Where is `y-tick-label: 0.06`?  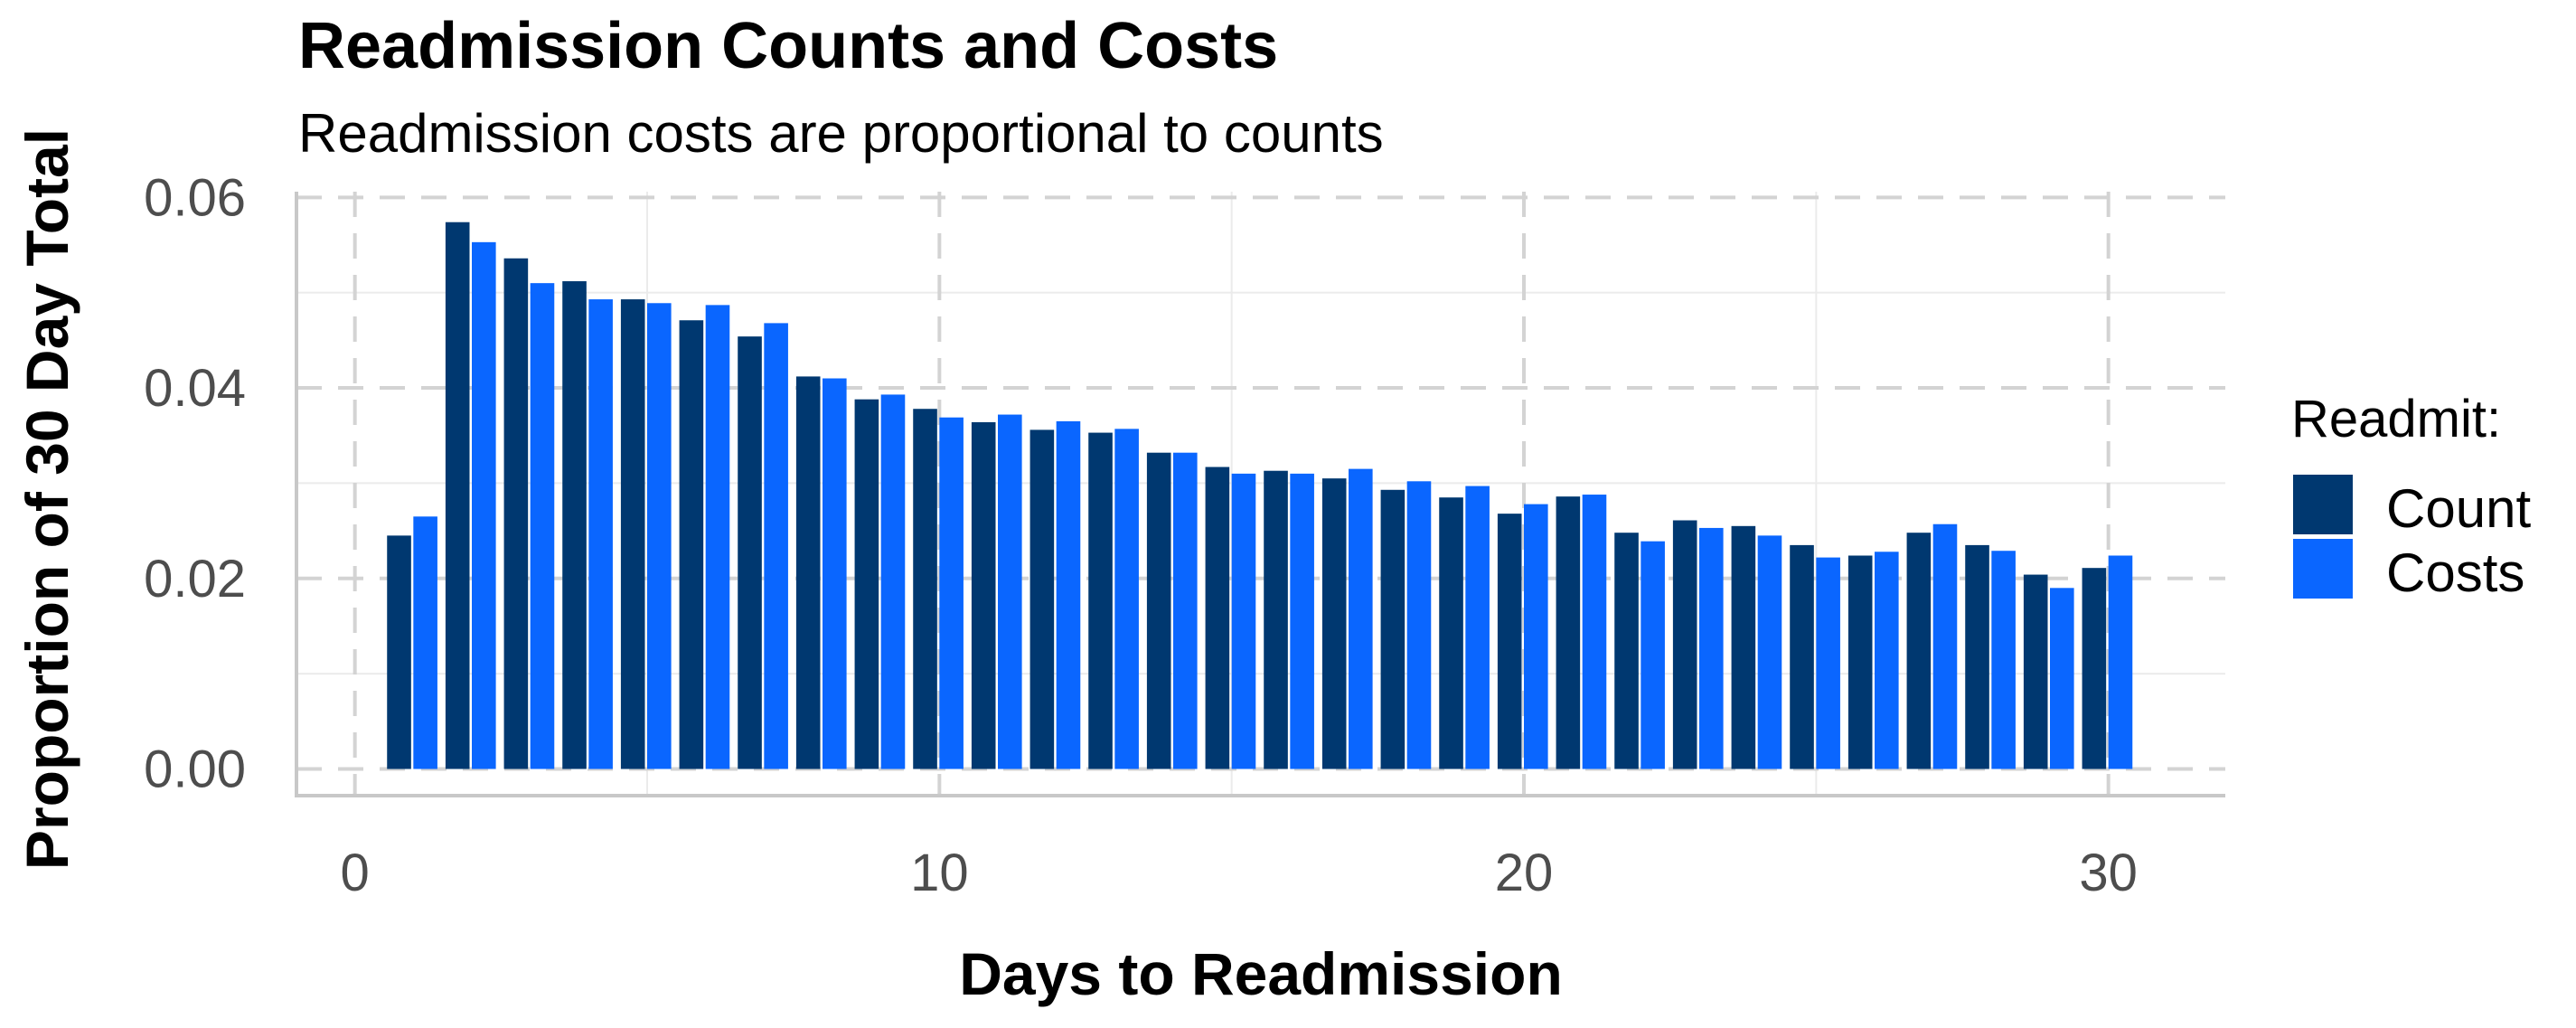
y-tick-label: 0.06 is located at coordinates (195, 197).